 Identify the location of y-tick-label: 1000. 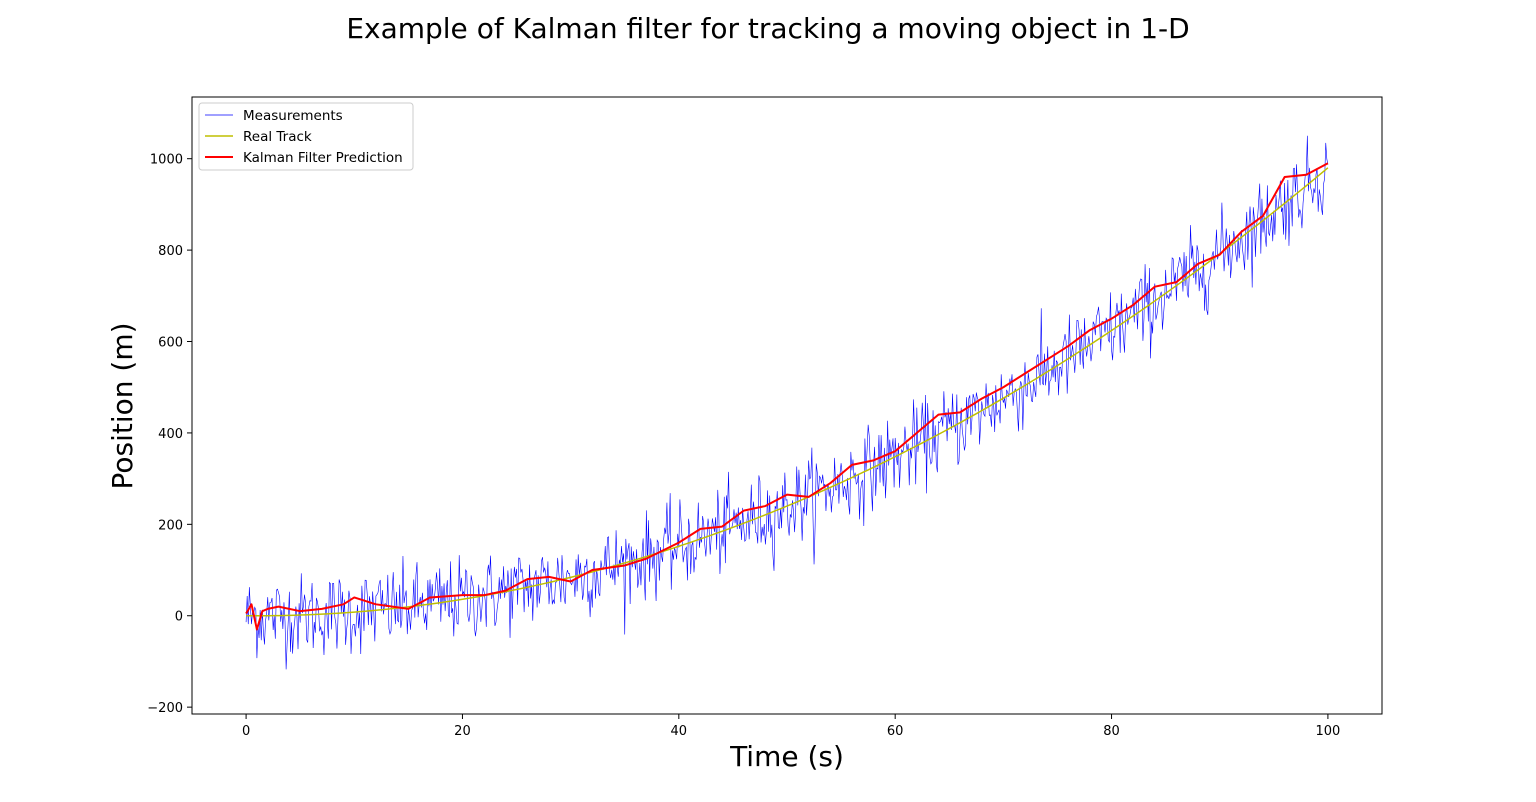
(166, 160).